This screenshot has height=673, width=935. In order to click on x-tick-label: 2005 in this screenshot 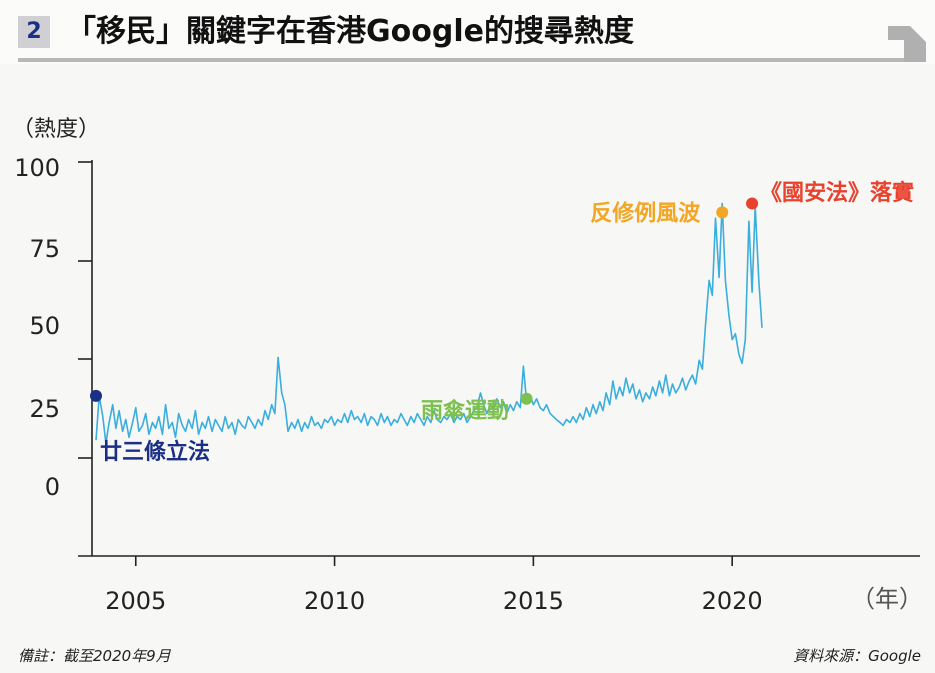, I will do `click(135, 601)`.